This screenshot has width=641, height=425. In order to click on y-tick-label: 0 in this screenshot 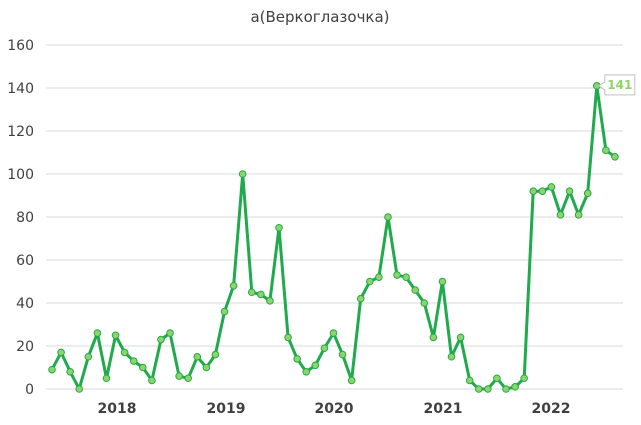, I will do `click(29, 390)`.